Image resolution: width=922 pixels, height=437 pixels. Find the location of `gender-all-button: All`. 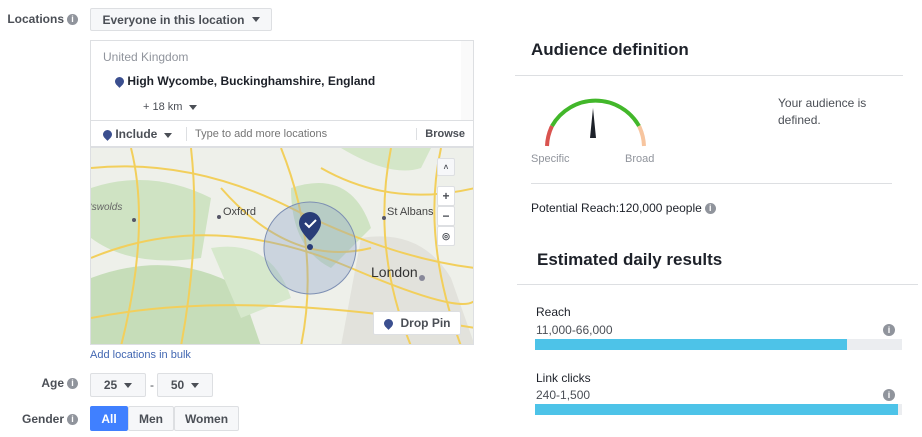

gender-all-button: All is located at coordinates (109, 418).